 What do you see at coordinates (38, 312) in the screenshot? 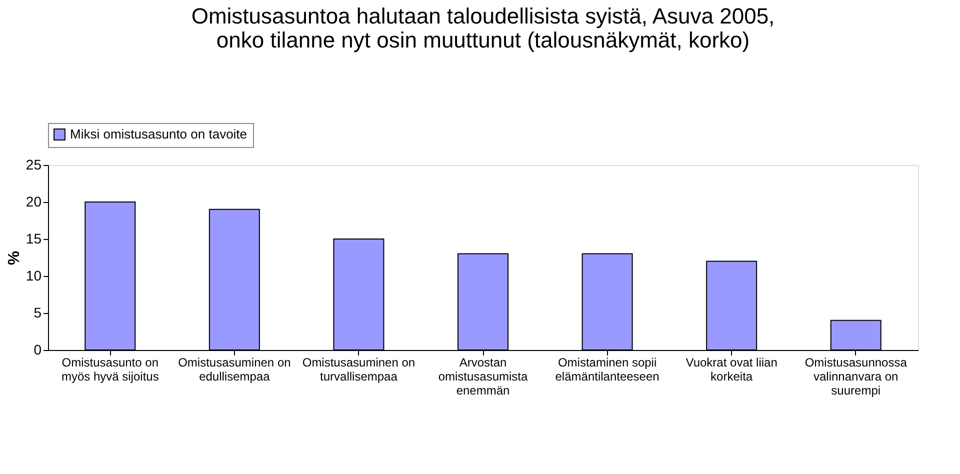
I see `y-tick-label: 5` at bounding box center [38, 312].